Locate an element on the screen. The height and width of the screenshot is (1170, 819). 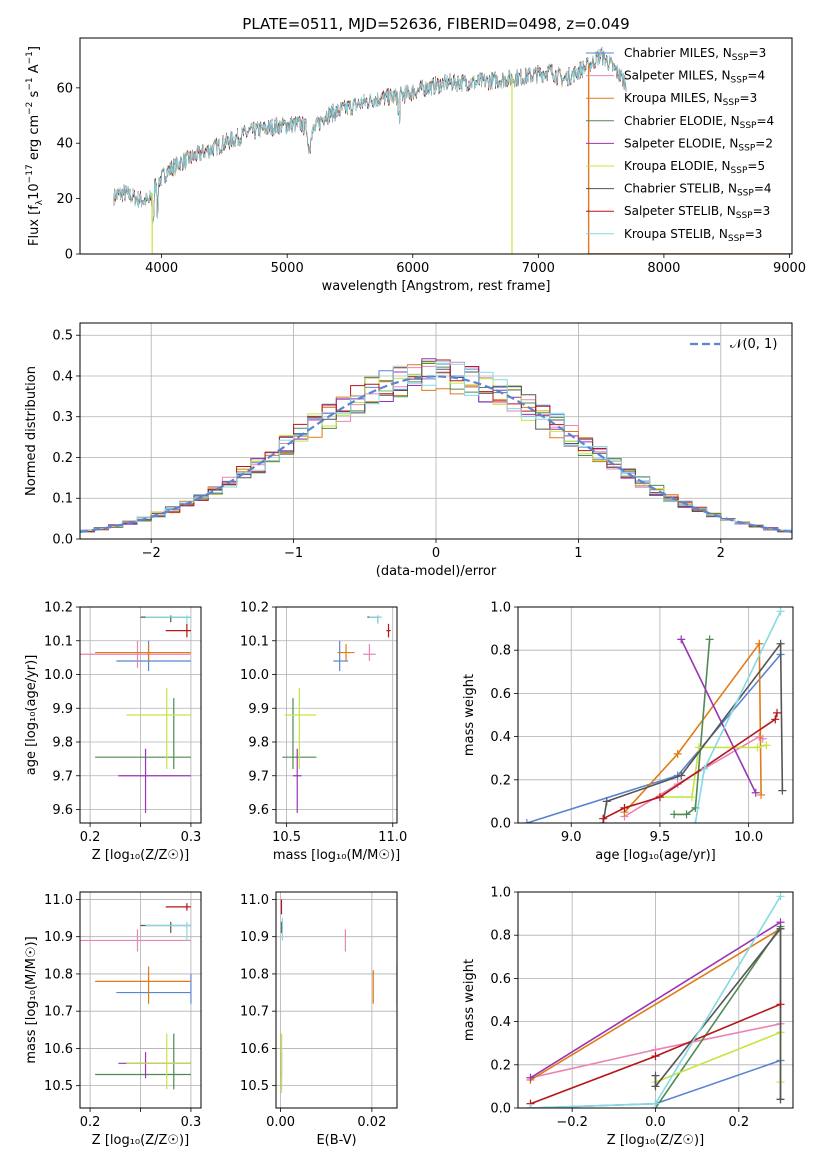
y-tick-label: 0.1 is located at coordinates (62, 499).